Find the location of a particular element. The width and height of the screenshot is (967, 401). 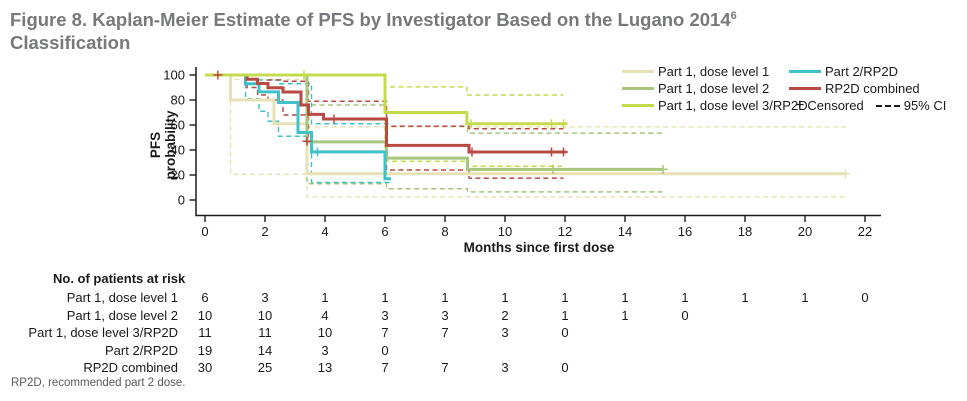

risk-row-label: Part 2/RP2D is located at coordinates (141, 350).